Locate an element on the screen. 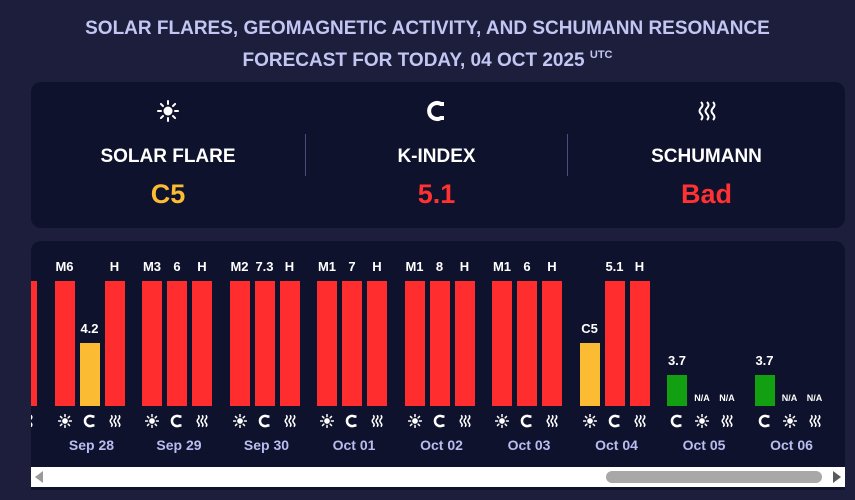 The image size is (855, 500). k-index-label: K-INDEX is located at coordinates (436, 156).